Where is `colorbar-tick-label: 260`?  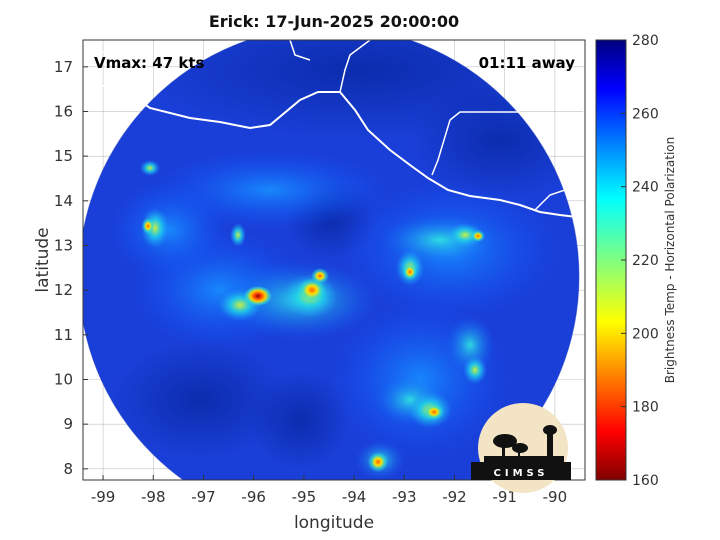
colorbar-tick-label: 260 is located at coordinates (645, 114).